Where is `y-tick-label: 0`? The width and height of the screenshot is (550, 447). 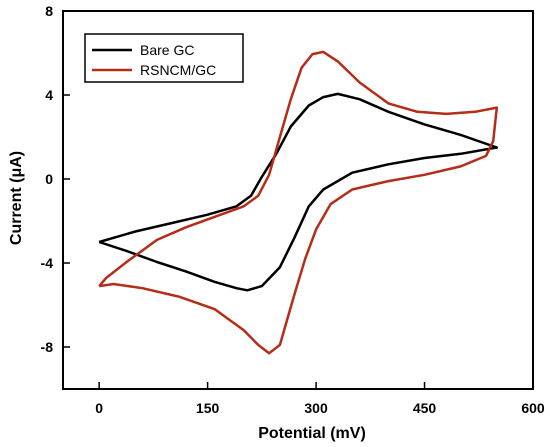 y-tick-label: 0 is located at coordinates (49, 179).